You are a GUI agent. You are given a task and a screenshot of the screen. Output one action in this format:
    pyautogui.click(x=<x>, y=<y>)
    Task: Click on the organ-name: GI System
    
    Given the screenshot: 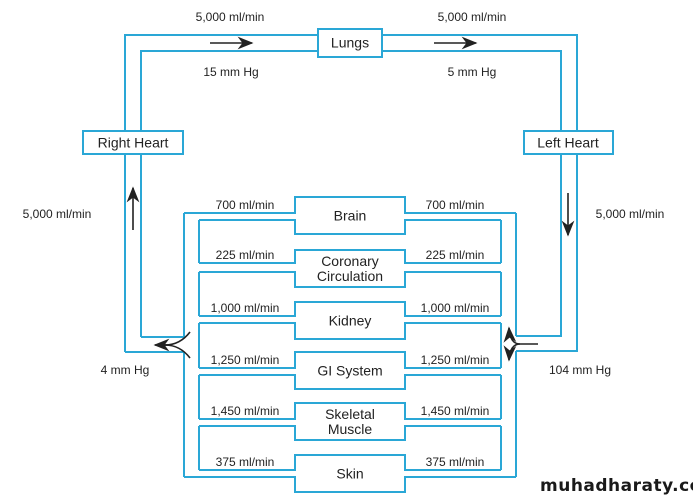 What is the action you would take?
    pyautogui.click(x=350, y=370)
    